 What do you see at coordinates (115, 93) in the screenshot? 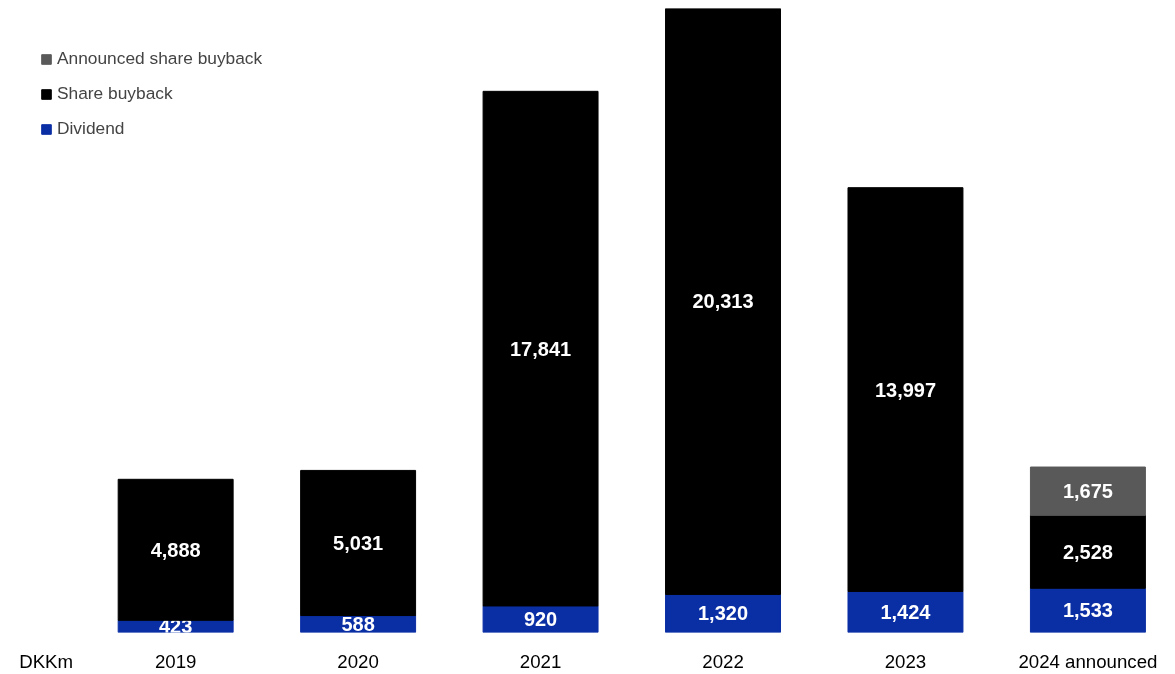
I see `legend-label: Share buyback` at bounding box center [115, 93].